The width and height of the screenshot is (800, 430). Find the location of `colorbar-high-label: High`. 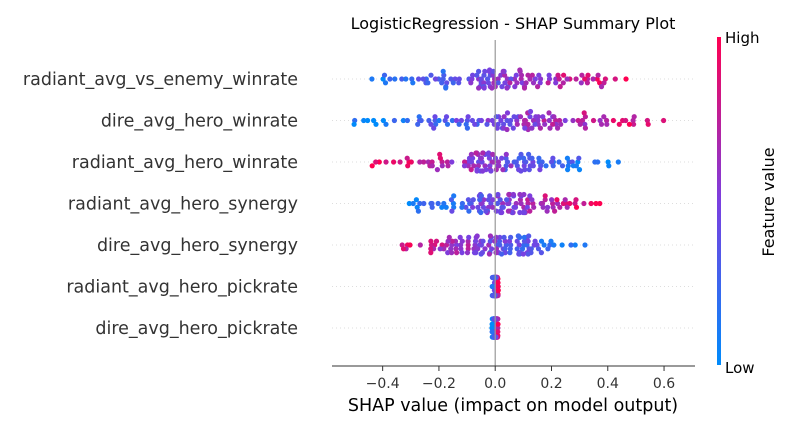

colorbar-high-label: High is located at coordinates (742, 38).